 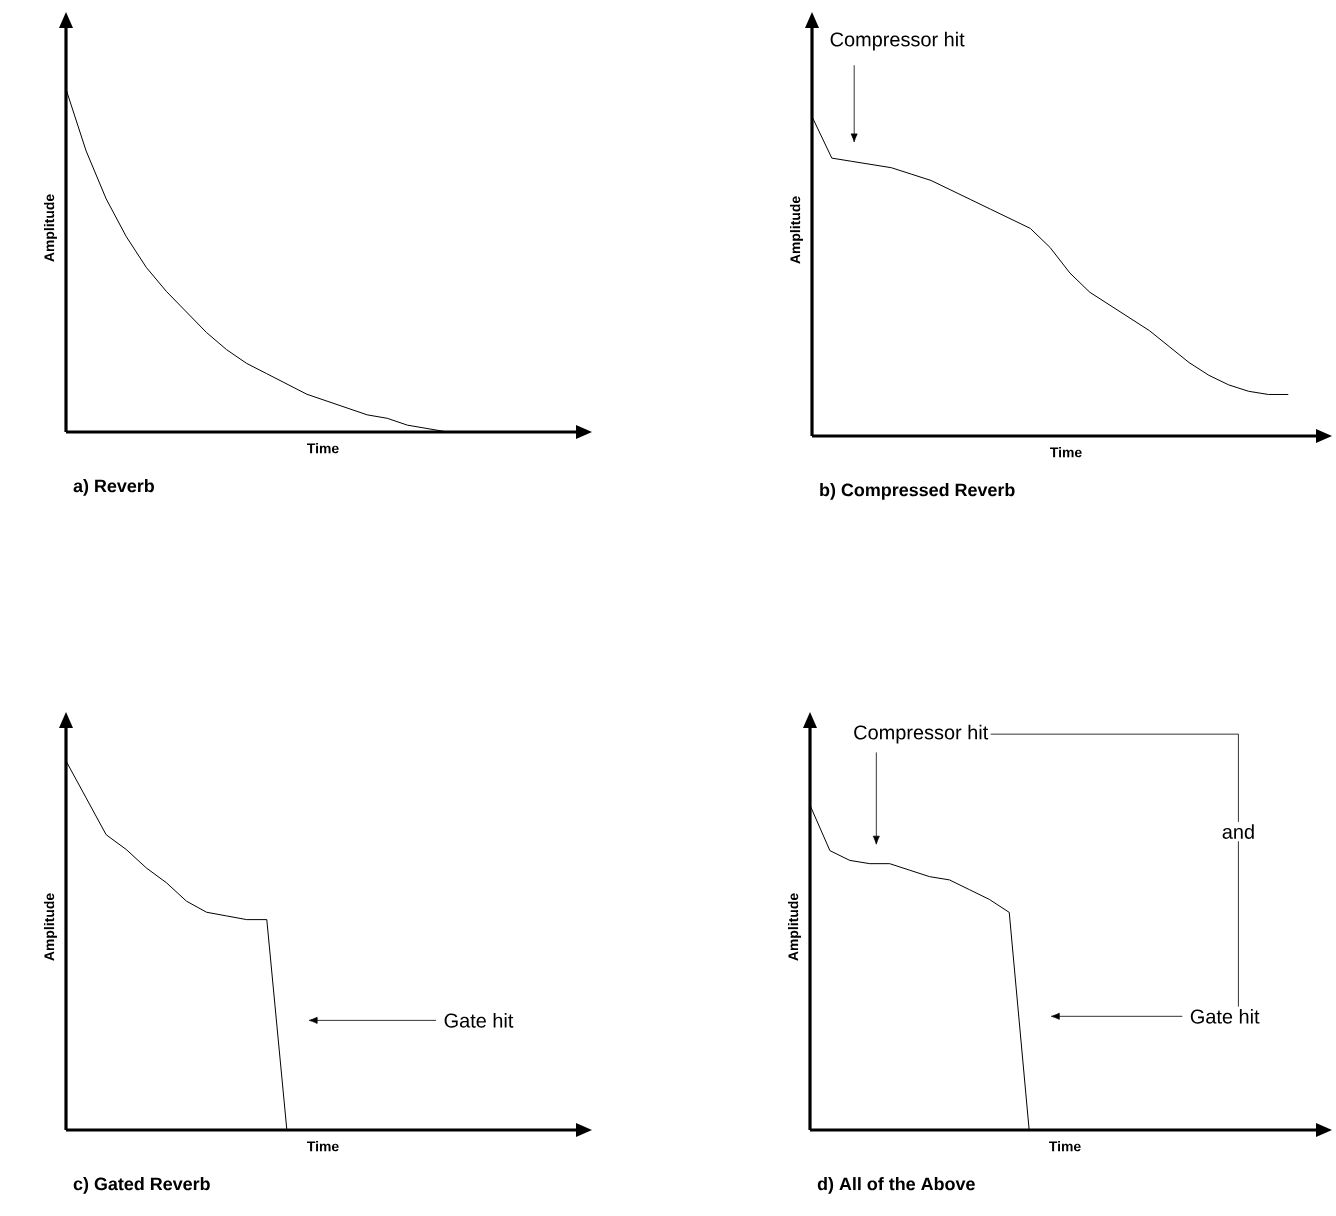 What do you see at coordinates (896, 1185) in the screenshot?
I see `text: d) All of the Above` at bounding box center [896, 1185].